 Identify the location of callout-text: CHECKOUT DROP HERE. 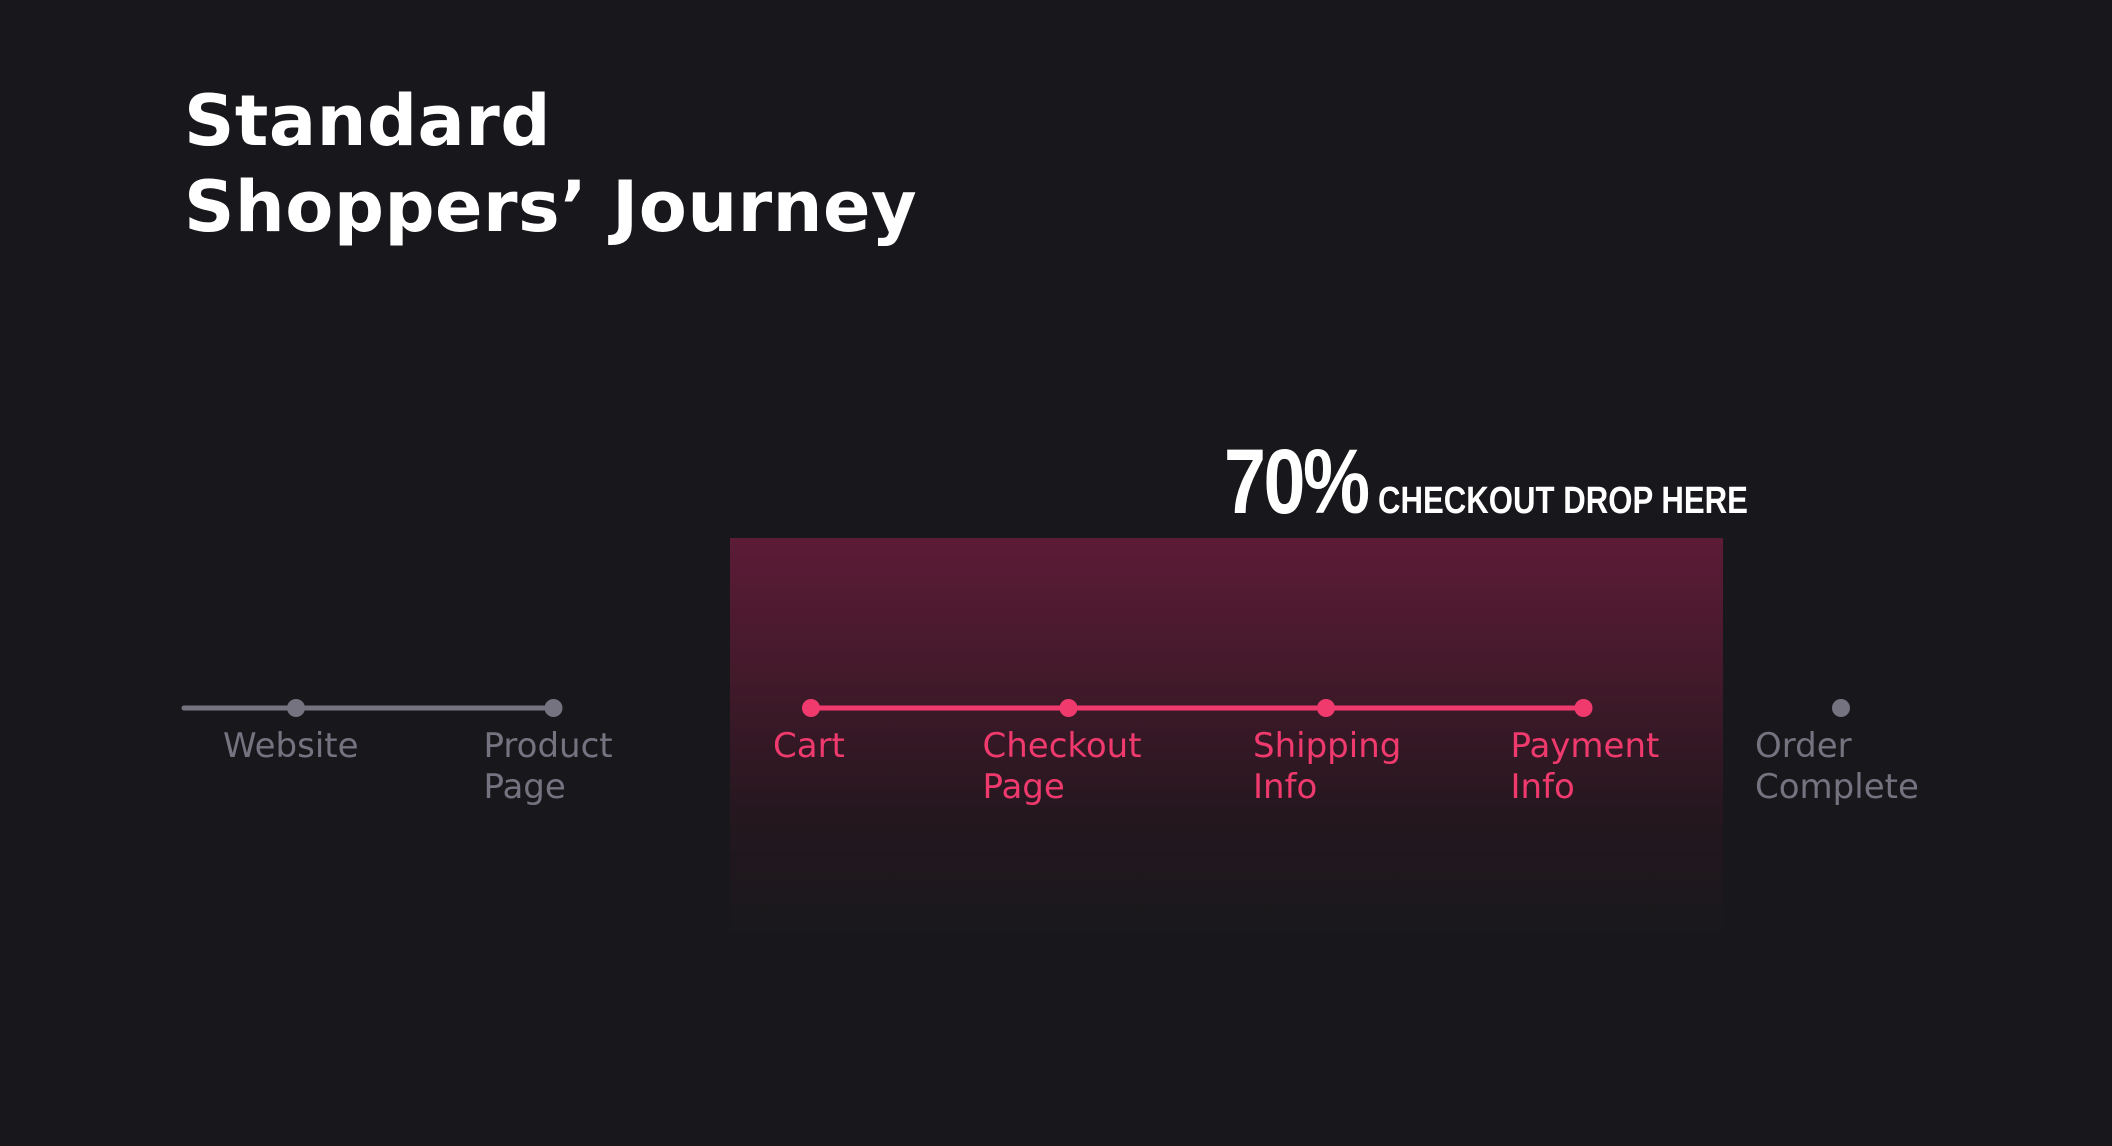
(1563, 501).